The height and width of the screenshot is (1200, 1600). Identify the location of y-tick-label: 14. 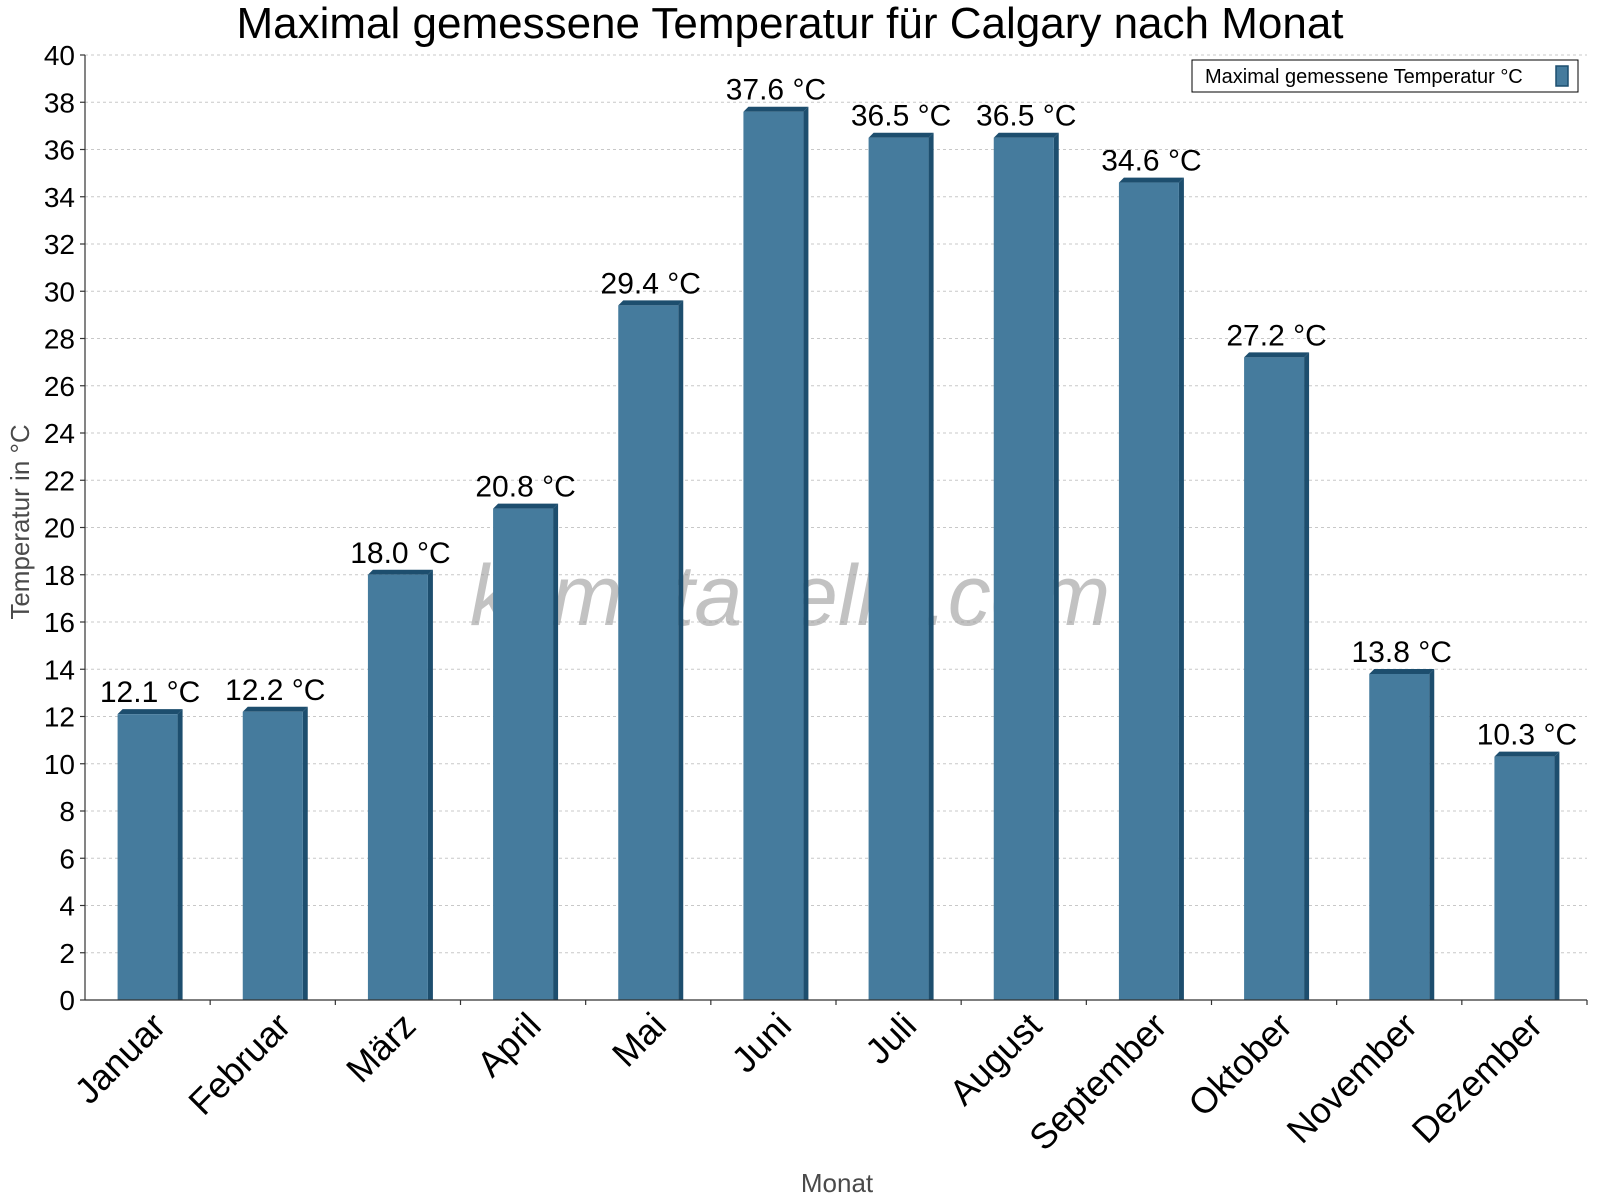
(59, 669).